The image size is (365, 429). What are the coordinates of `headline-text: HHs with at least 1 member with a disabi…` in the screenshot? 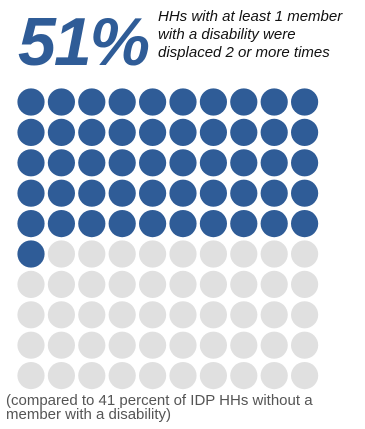 It's located at (250, 34).